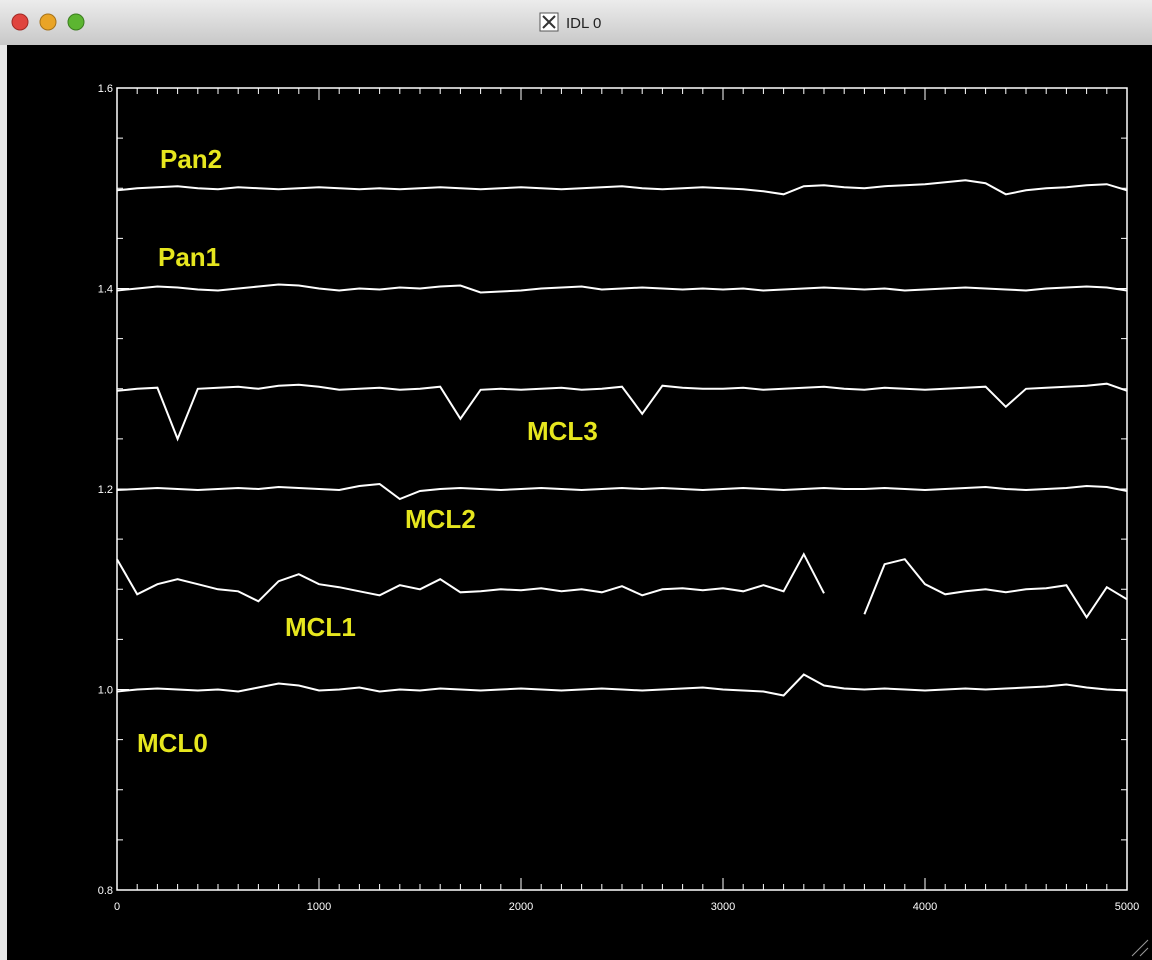  I want to click on close-button, so click(20, 22).